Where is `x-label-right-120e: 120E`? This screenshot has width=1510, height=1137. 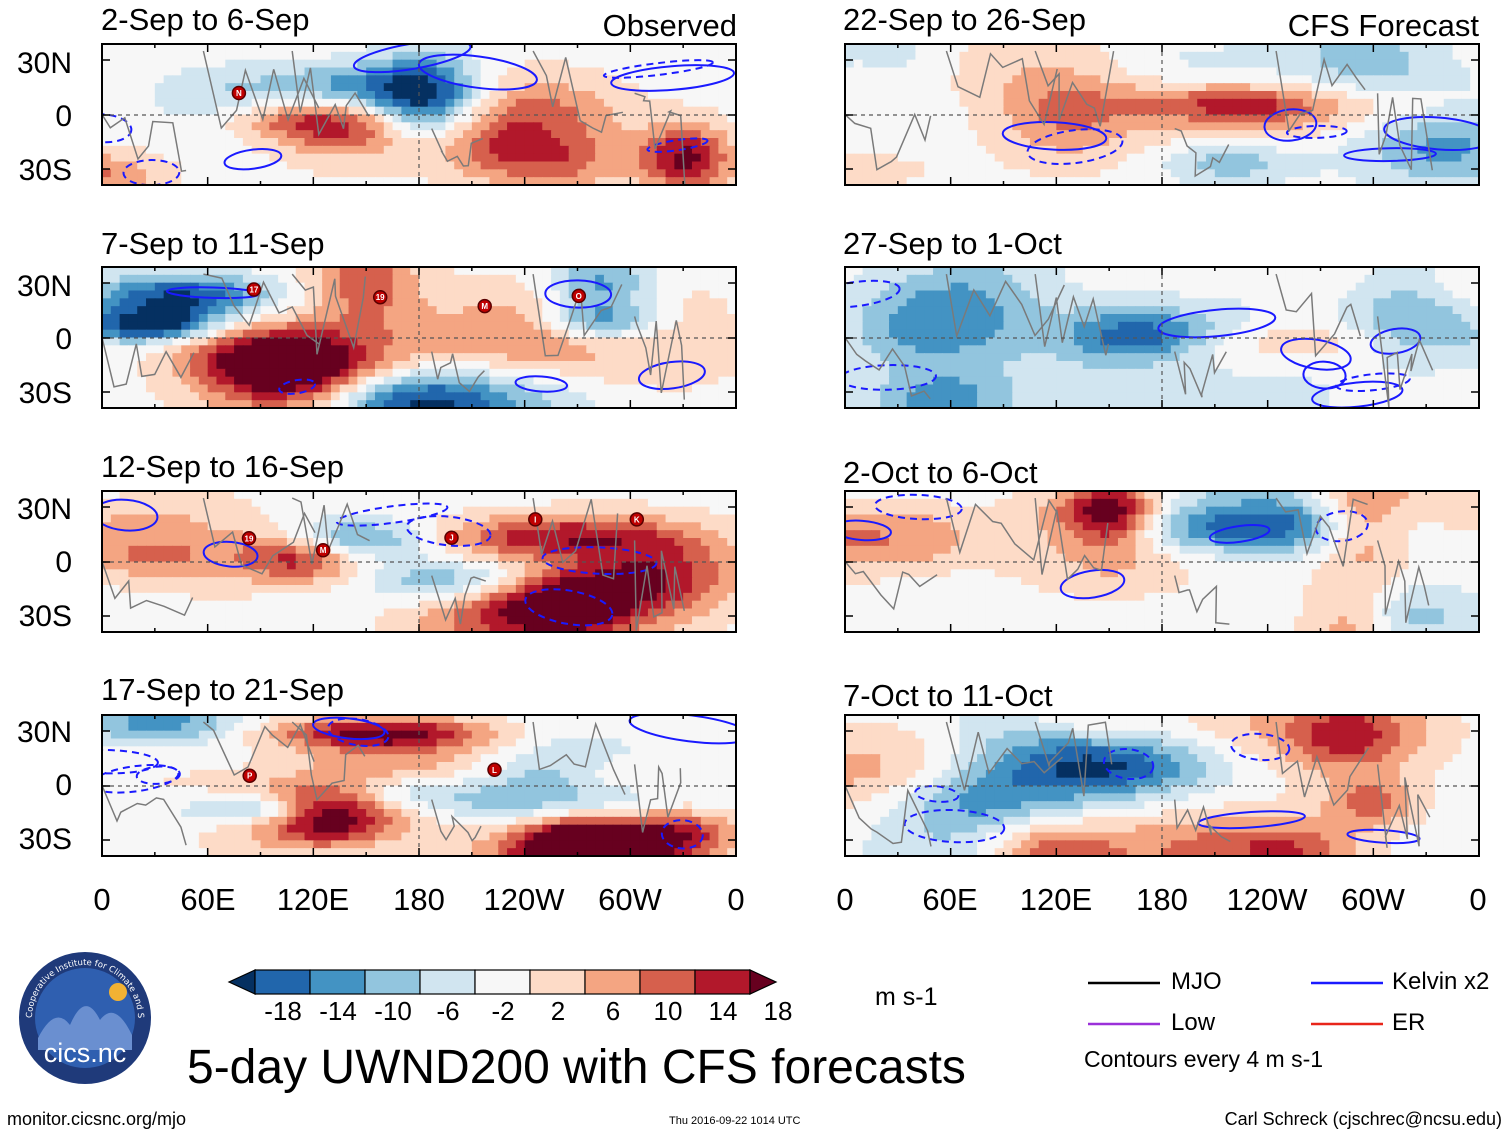 x-label-right-120e: 120E is located at coordinates (1056, 899).